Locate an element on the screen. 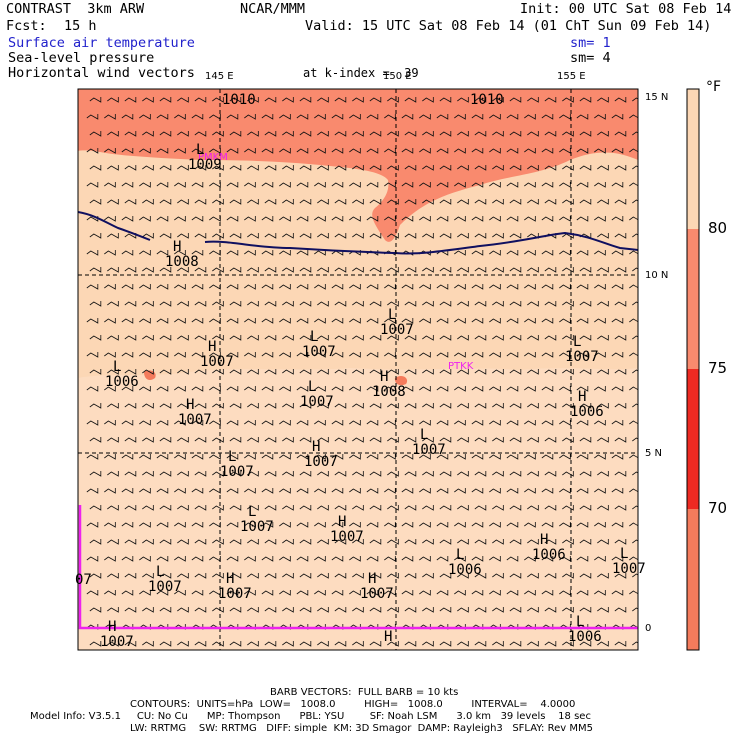 The width and height of the screenshot is (740, 740). pressure-center-symbol: L is located at coordinates (577, 342).